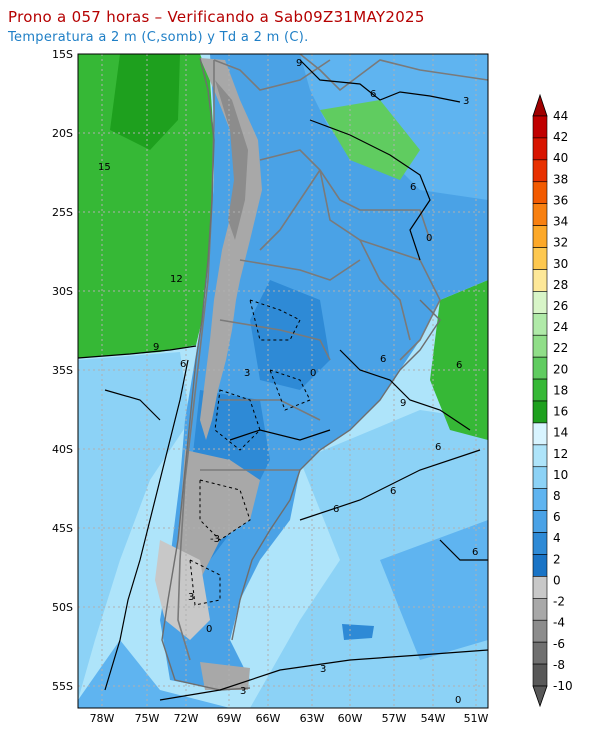  Describe the element at coordinates (62, 54) in the screenshot. I see `lat-label: 15S` at that location.